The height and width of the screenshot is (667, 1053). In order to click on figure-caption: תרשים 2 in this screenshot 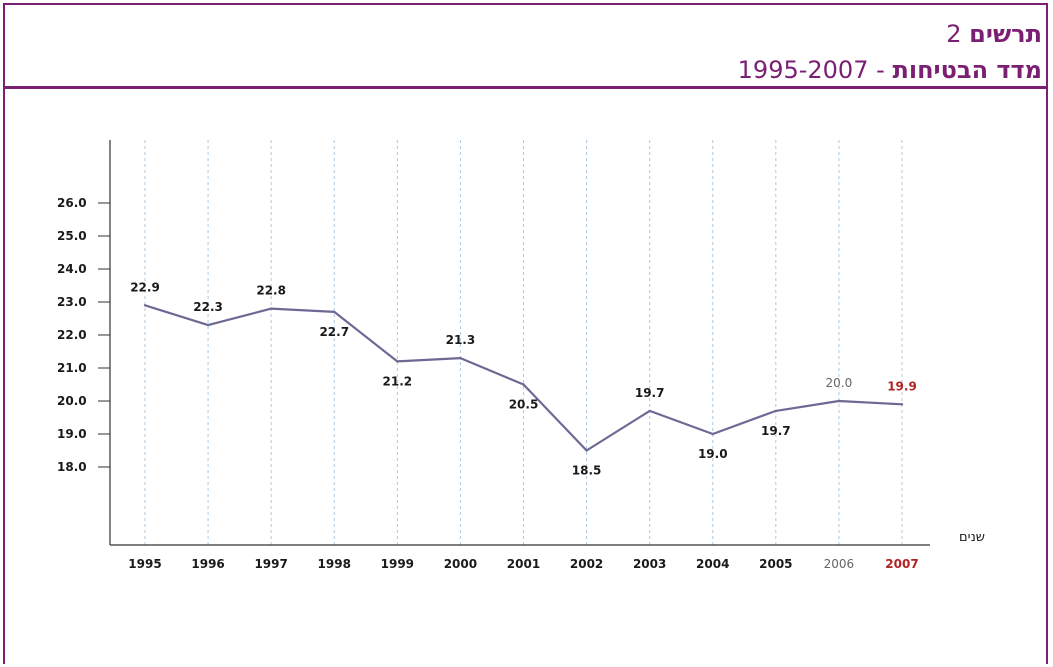, I will do `click(994, 34)`.